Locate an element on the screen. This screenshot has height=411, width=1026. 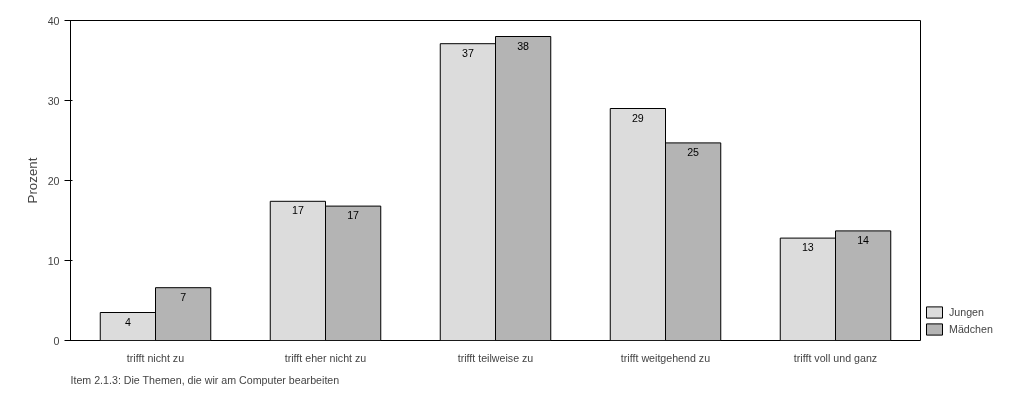
data-label: 14 is located at coordinates (863, 239).